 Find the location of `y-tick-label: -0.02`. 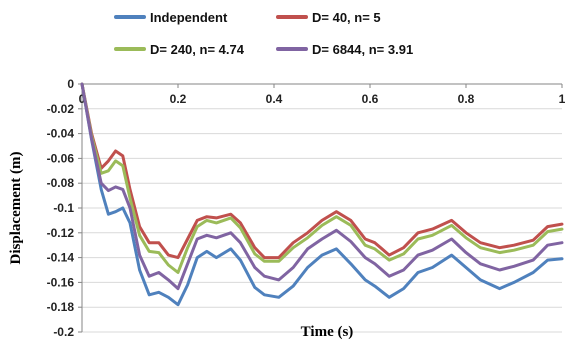

y-tick-label: -0.02 is located at coordinates (61, 109).